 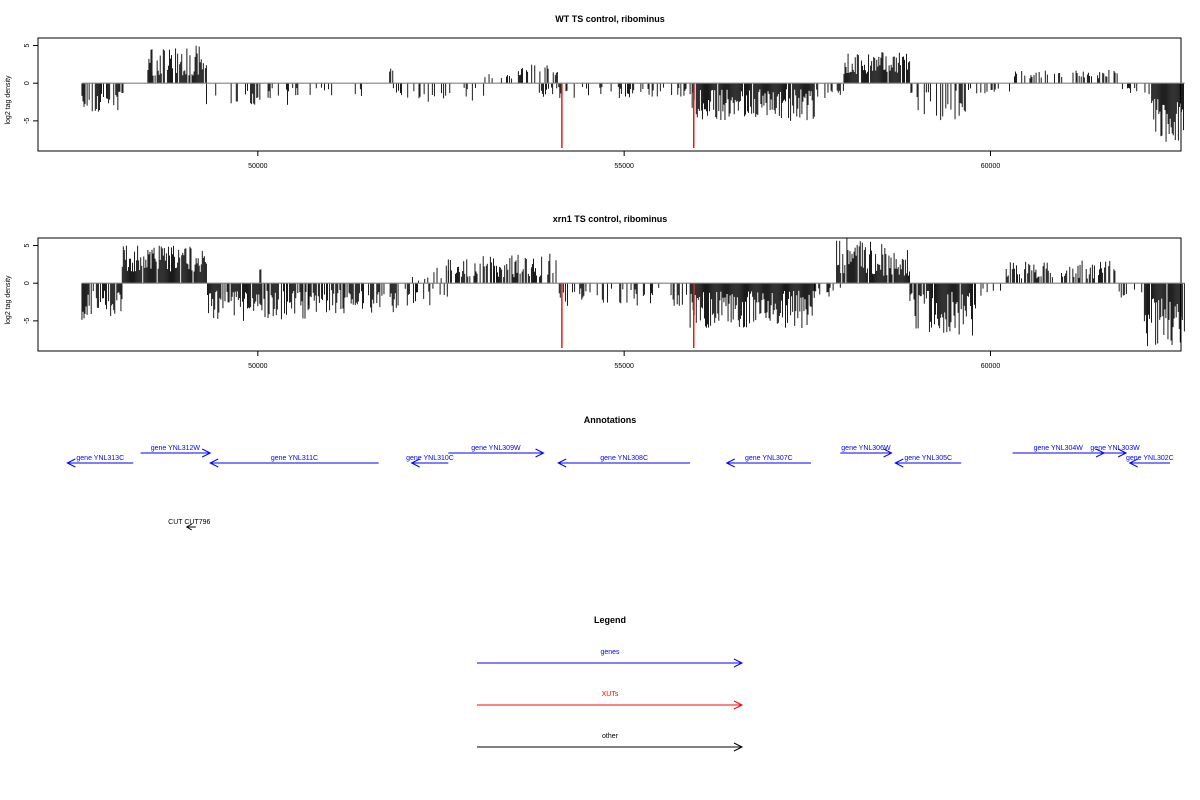 What do you see at coordinates (928, 458) in the screenshot?
I see `feature-label: gene YNL305C` at bounding box center [928, 458].